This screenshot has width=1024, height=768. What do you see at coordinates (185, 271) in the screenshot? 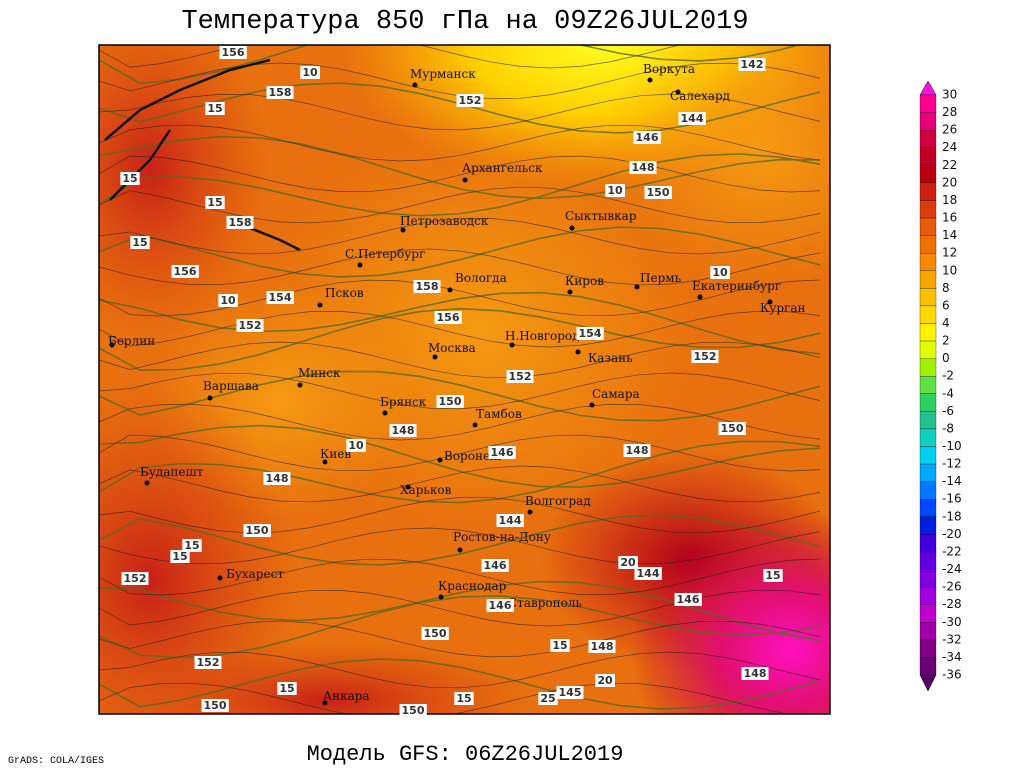
I see `contour-label: 156` at bounding box center [185, 271].